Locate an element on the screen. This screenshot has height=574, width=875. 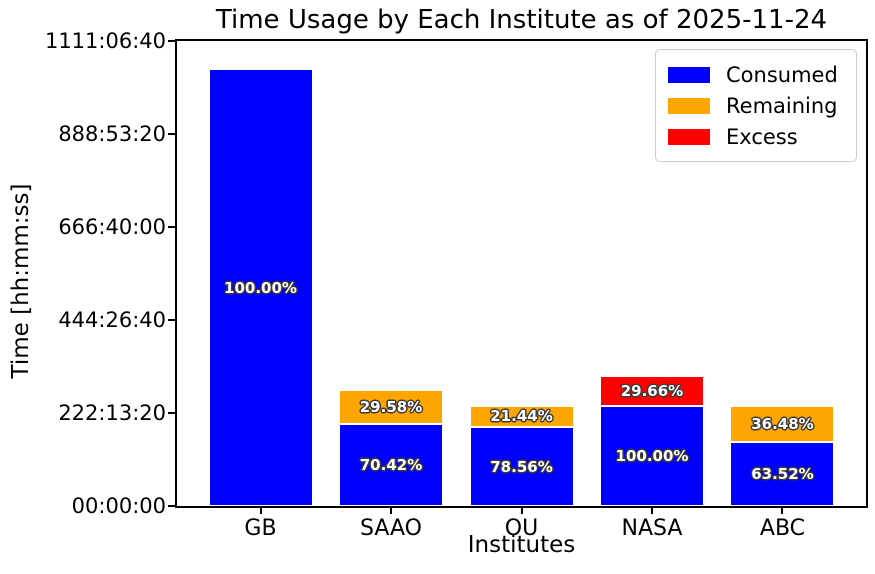
bar-percent-label: 29.66% is located at coordinates (652, 390).